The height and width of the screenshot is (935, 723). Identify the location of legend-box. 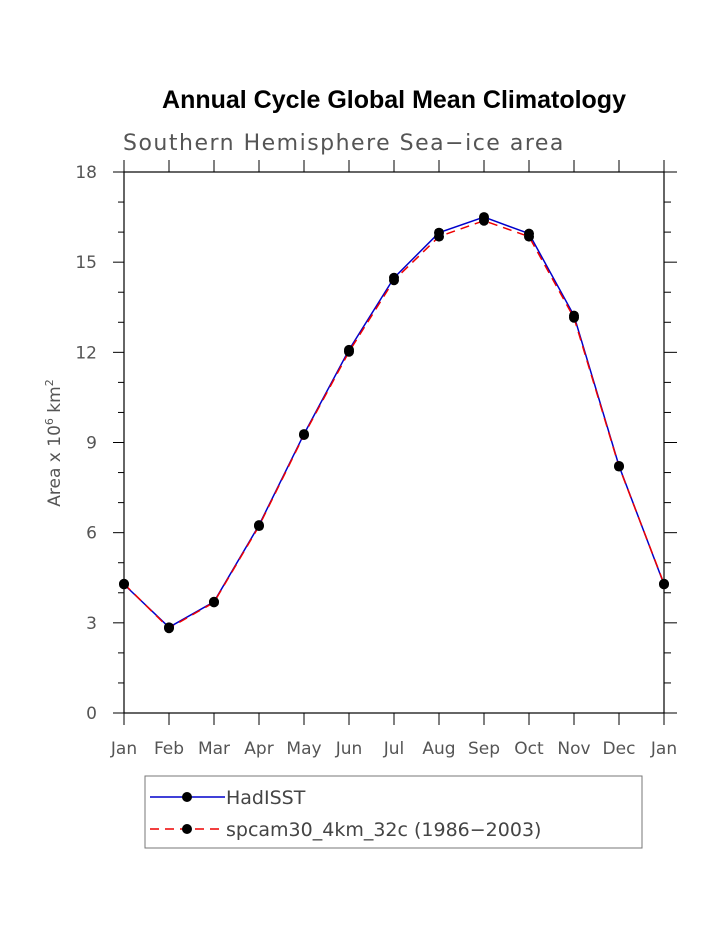
(393, 812).